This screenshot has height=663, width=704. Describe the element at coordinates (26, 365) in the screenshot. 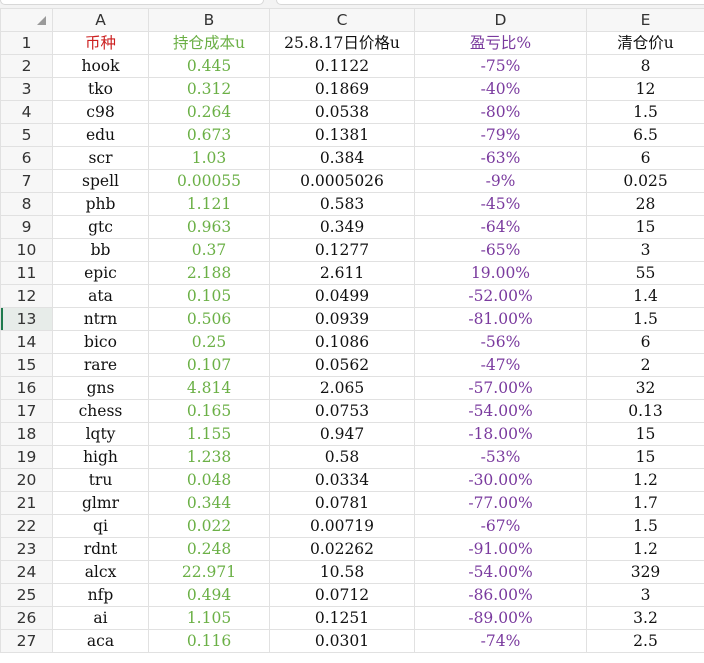

I see `row-number: 15` at that location.